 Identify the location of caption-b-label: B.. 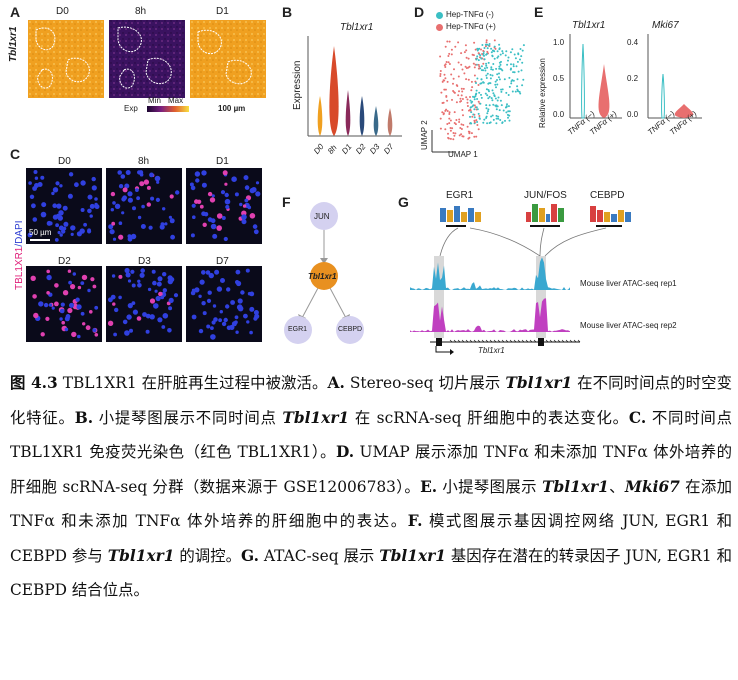
(84, 417).